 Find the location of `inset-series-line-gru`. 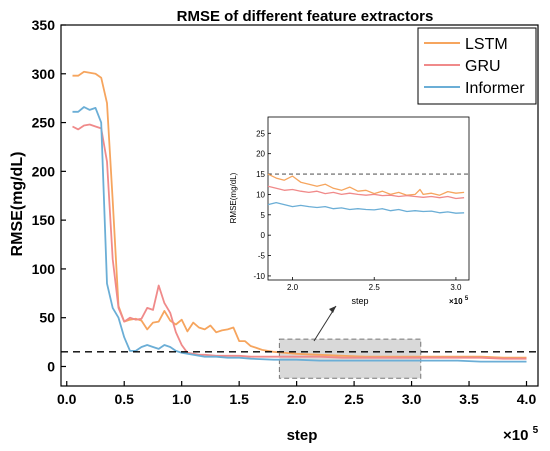

inset-series-line-gru is located at coordinates (366, 192).